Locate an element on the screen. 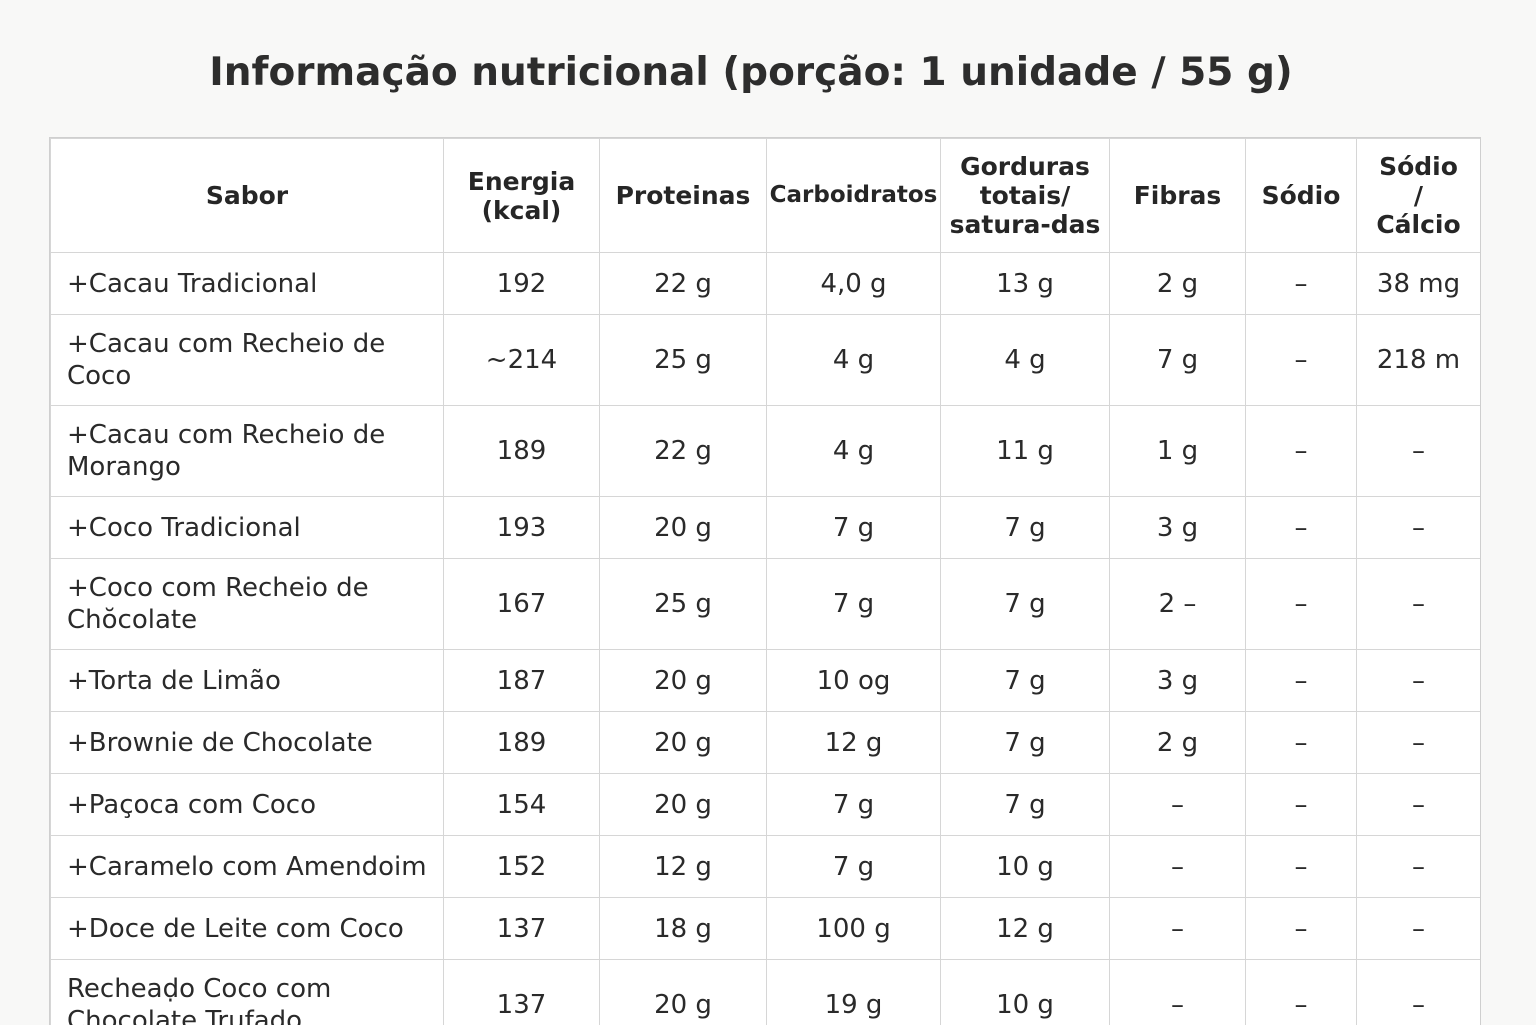 The width and height of the screenshot is (1536, 1025). cell-proteinas: 12 g is located at coordinates (683, 867).